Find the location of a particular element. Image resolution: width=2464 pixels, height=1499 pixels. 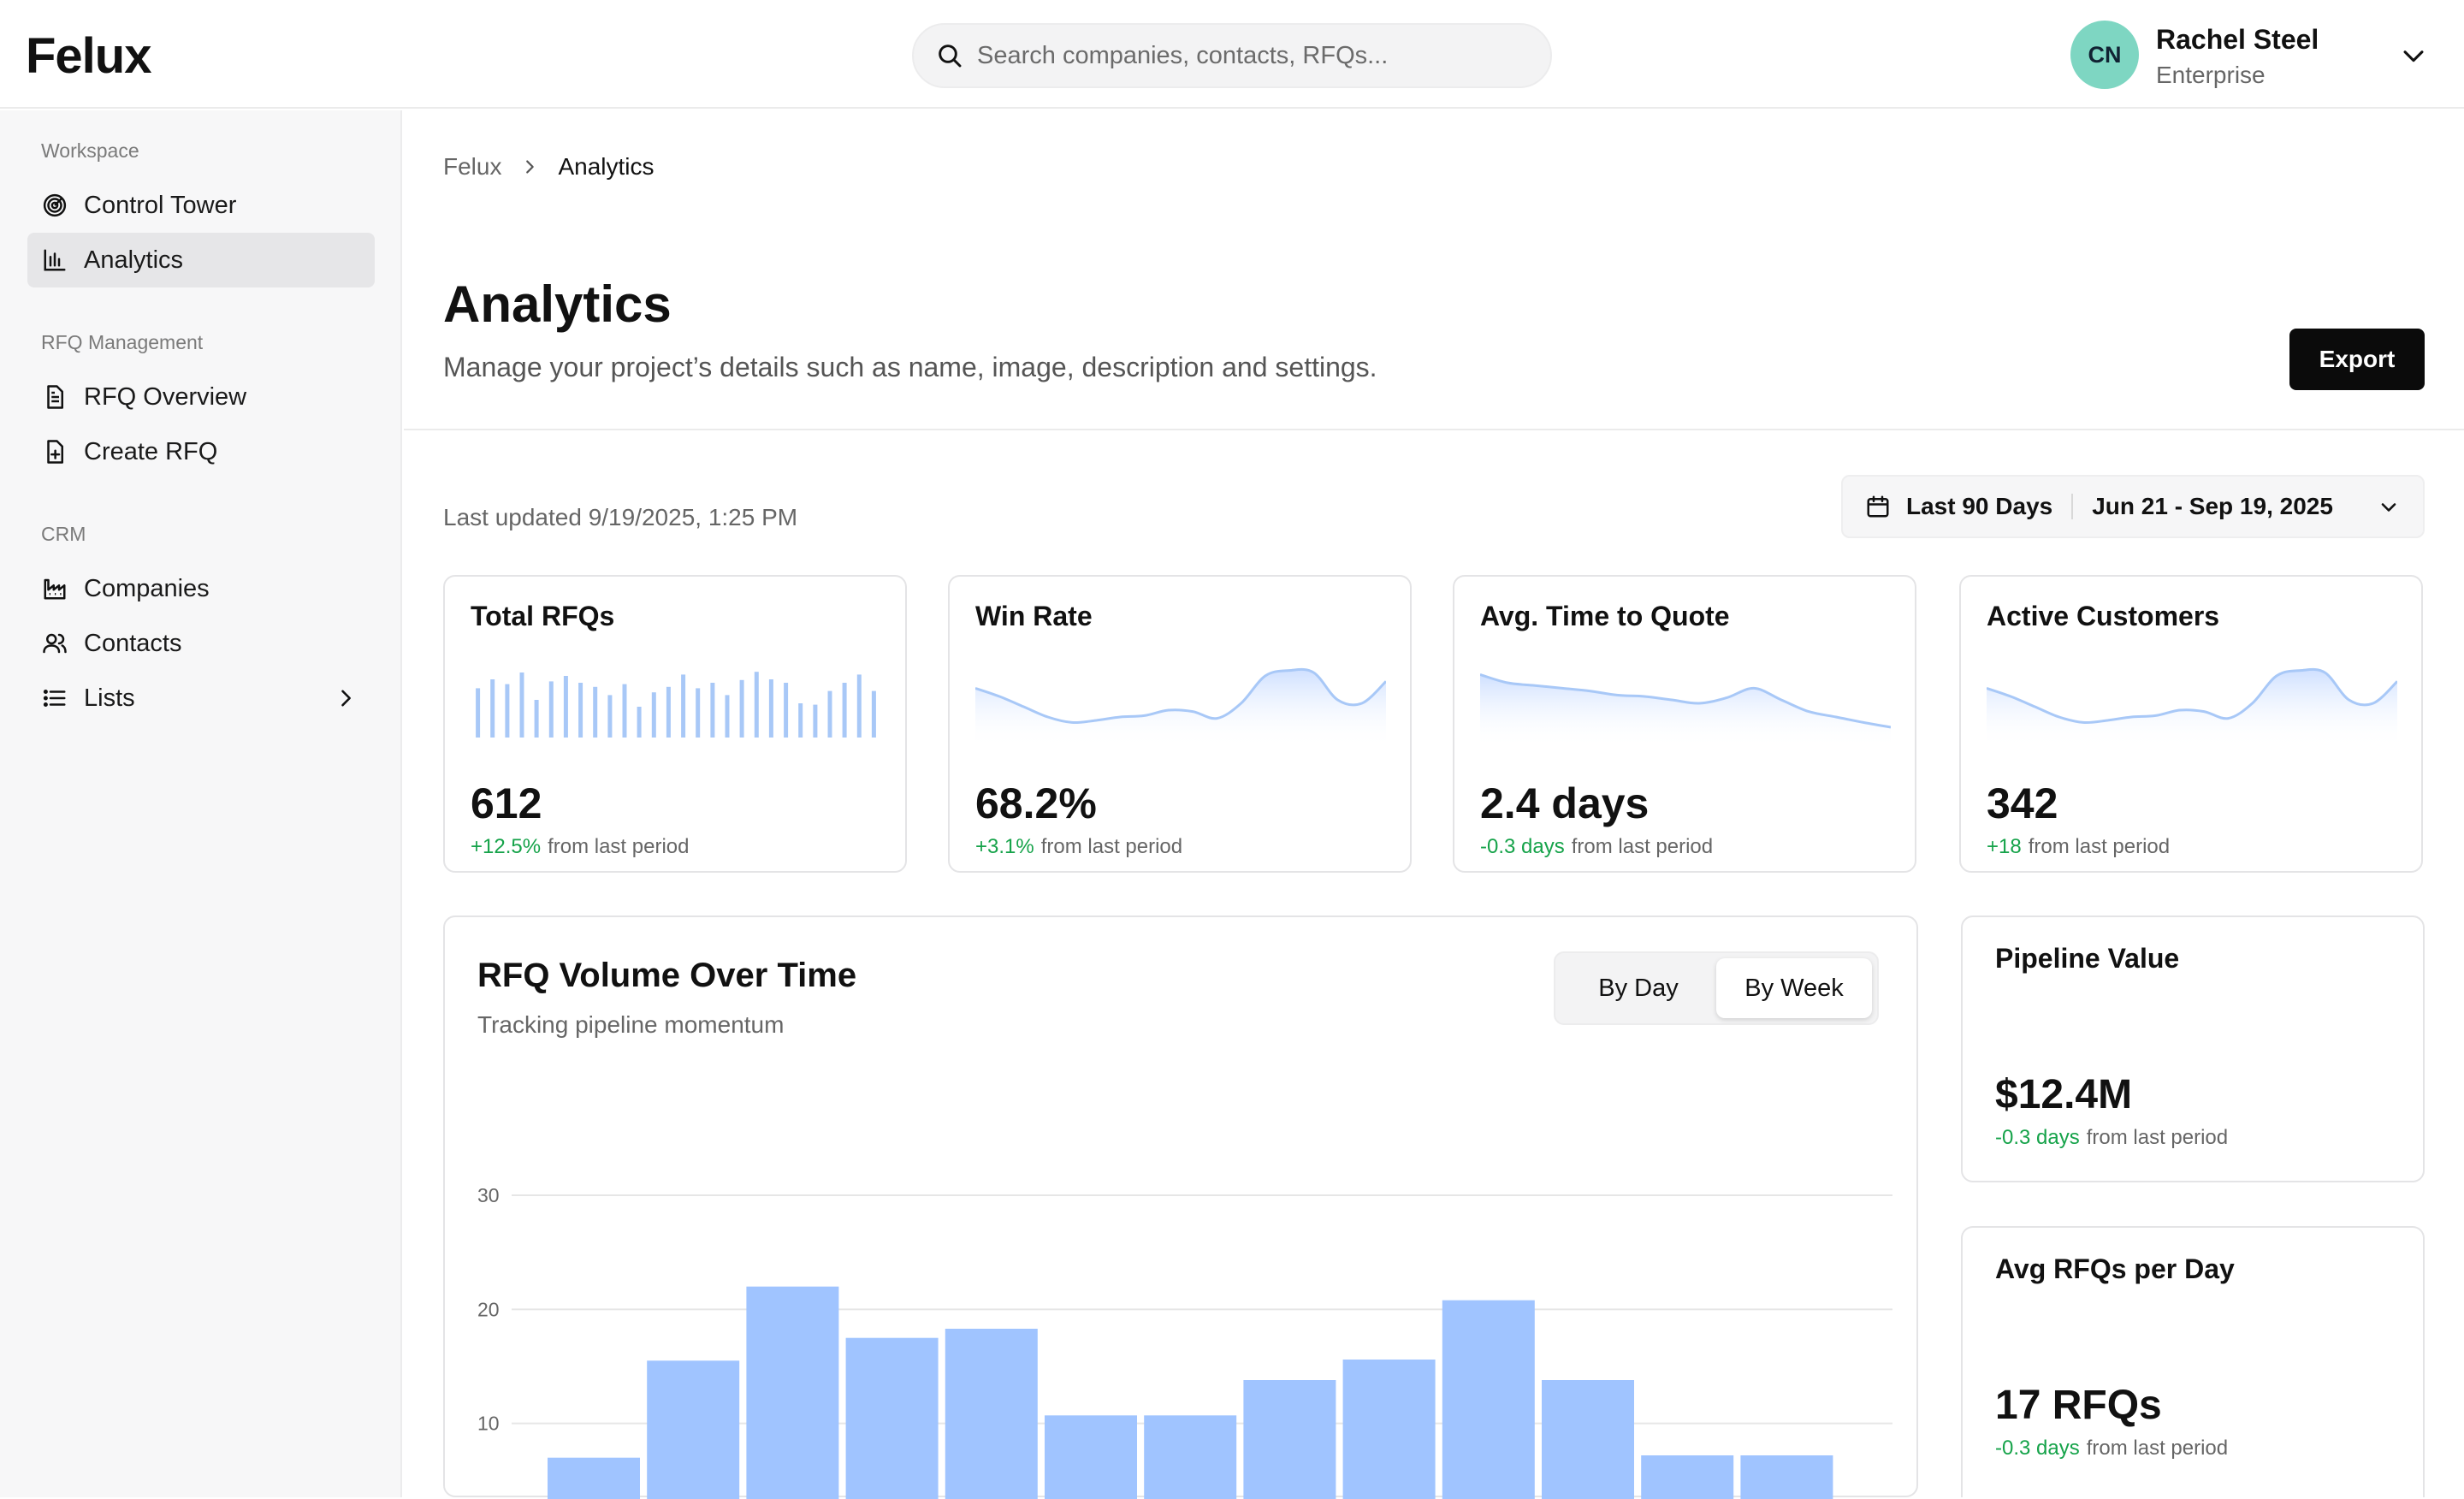

chart-bar-25-aug is located at coordinates (1488, 1399).